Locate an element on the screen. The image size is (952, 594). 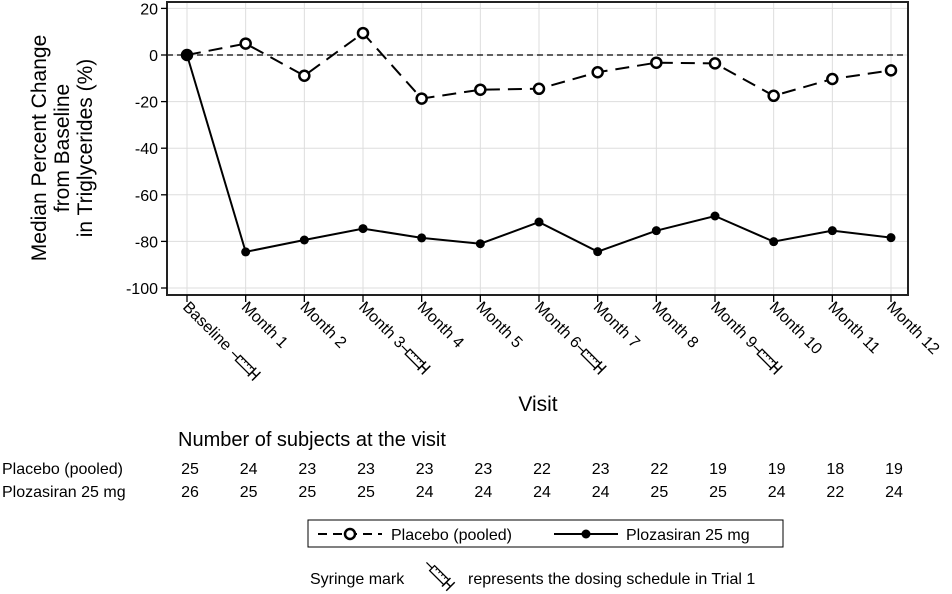
x-tick-label: Month 7 is located at coordinates (616, 325).